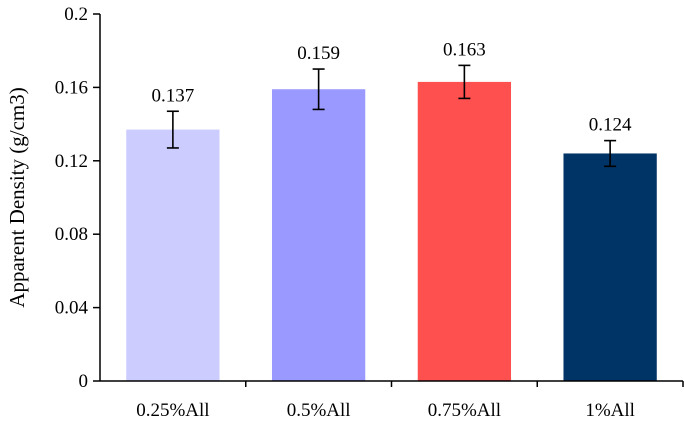 This screenshot has width=684, height=424. I want to click on category-label: 0.5%All, so click(319, 410).